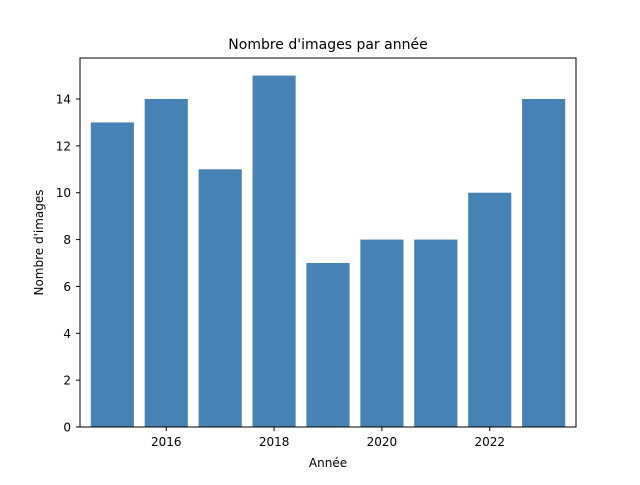 The height and width of the screenshot is (485, 640). I want to click on bar-2022, so click(490, 309).